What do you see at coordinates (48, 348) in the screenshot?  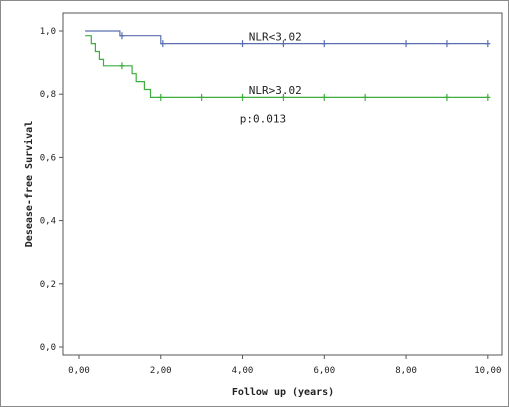 I see `y-tick-label: 0,0` at bounding box center [48, 348].